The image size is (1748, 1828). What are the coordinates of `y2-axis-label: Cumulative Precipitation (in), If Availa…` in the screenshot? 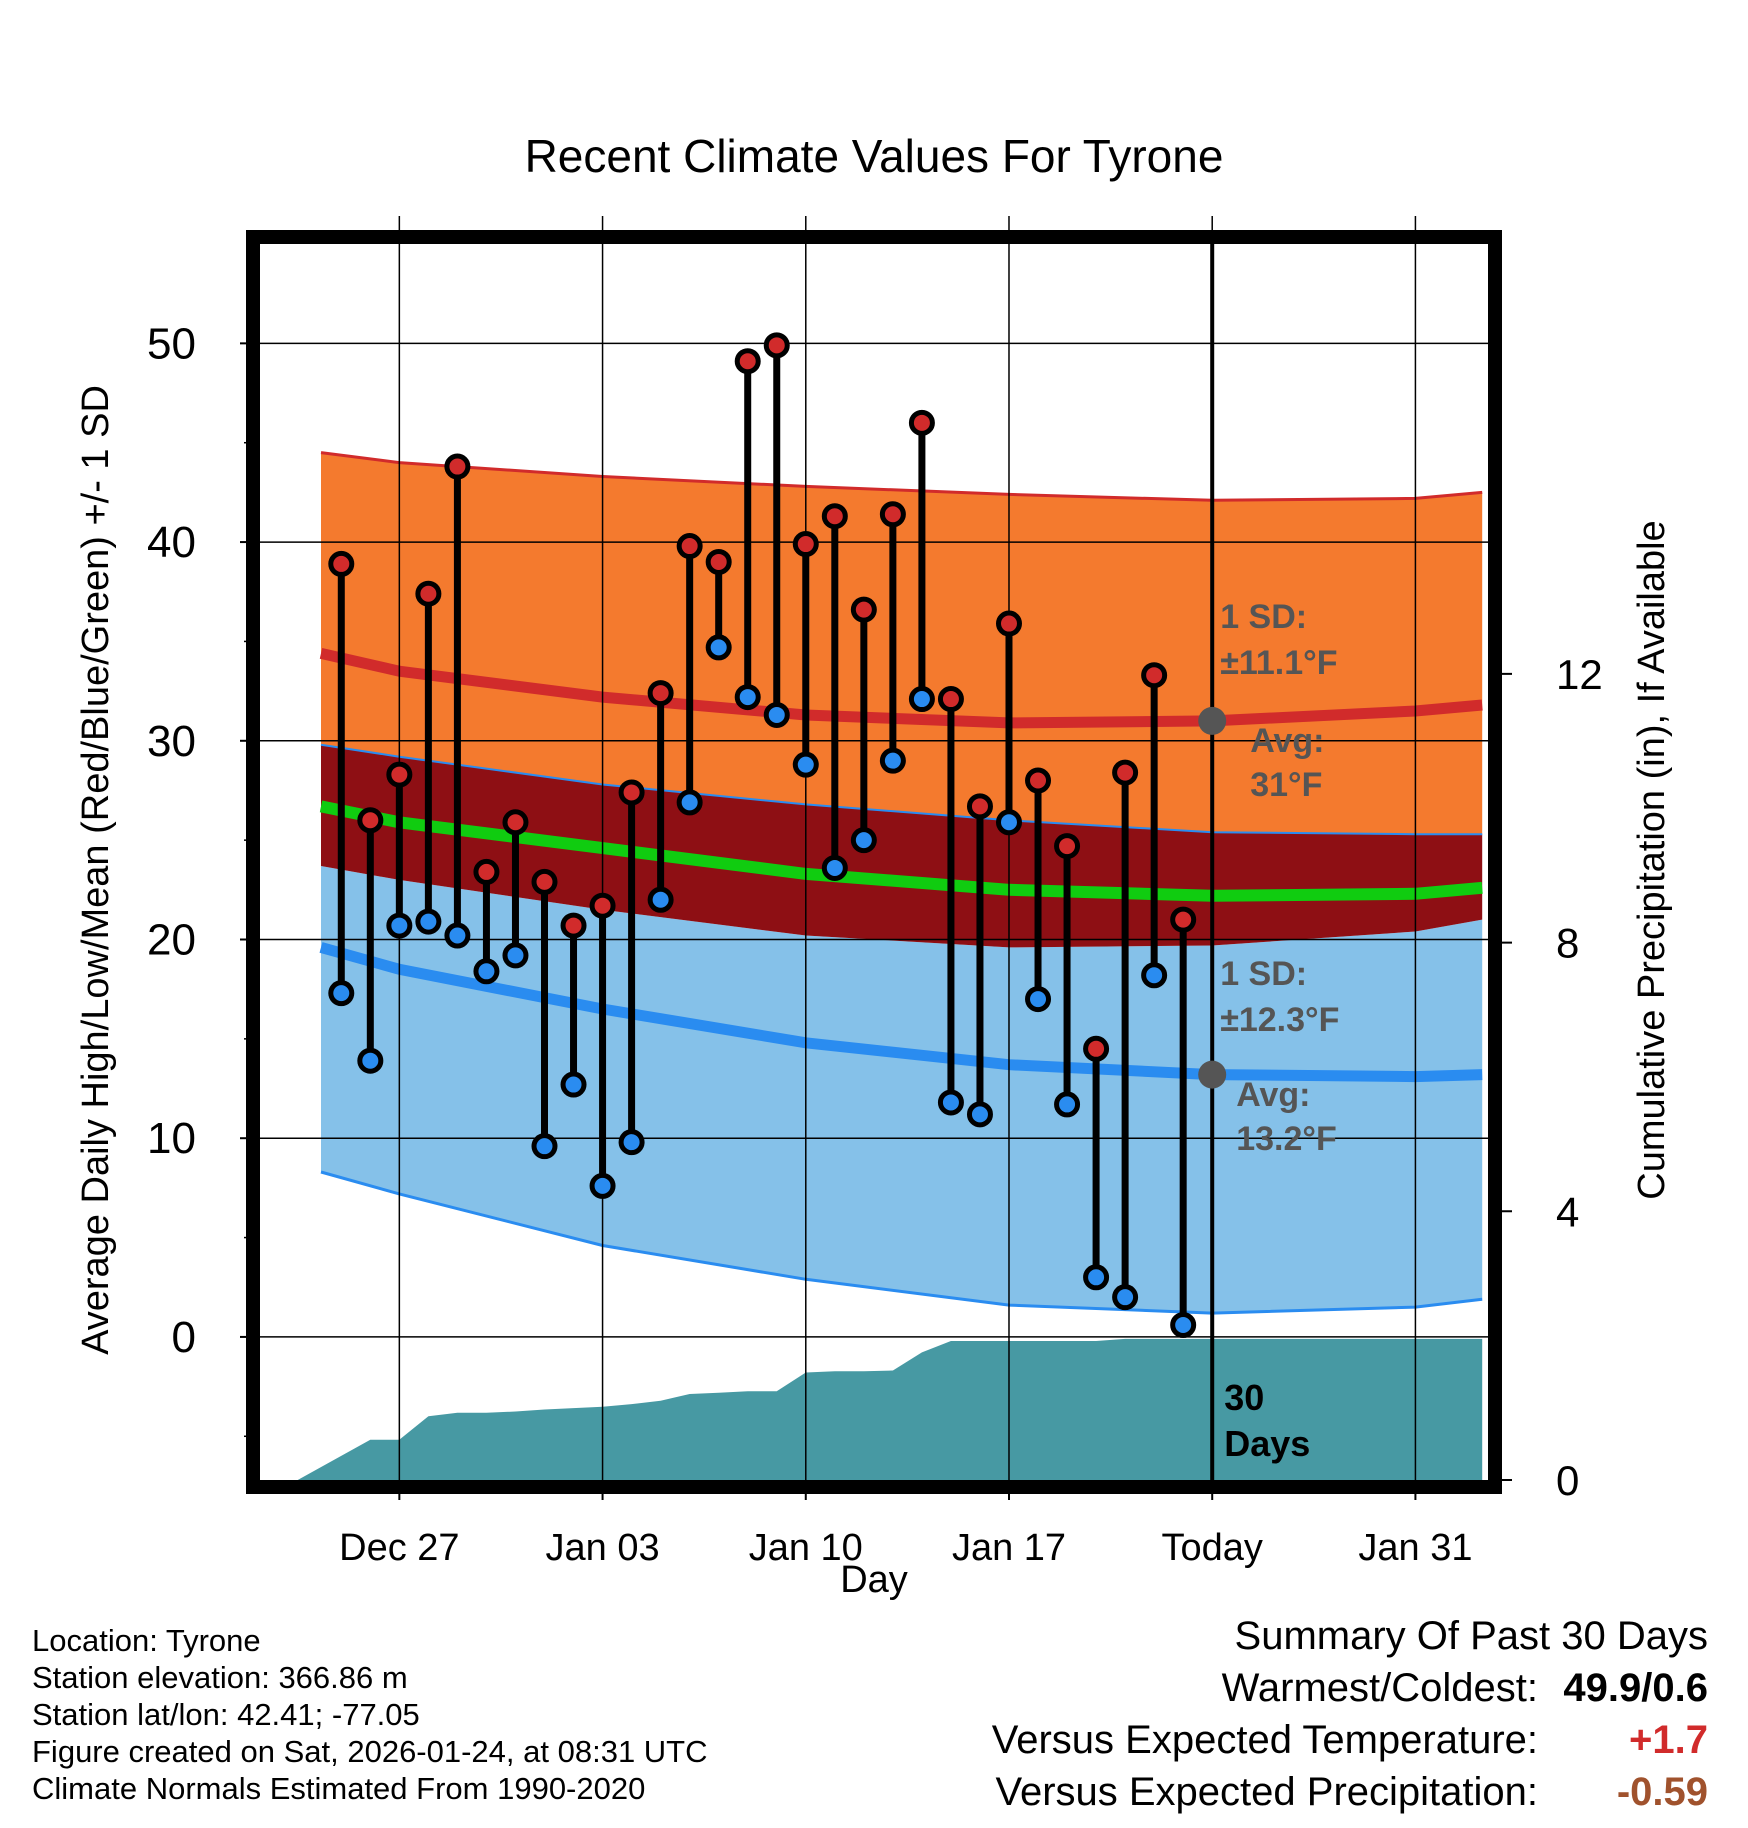 It's located at (1652, 859).